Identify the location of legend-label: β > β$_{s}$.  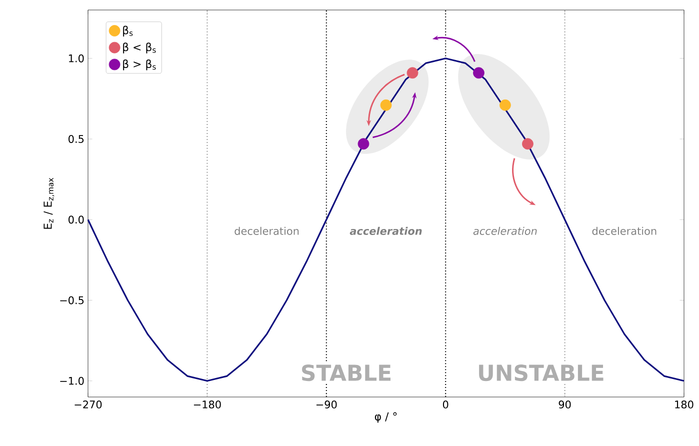
(139, 65).